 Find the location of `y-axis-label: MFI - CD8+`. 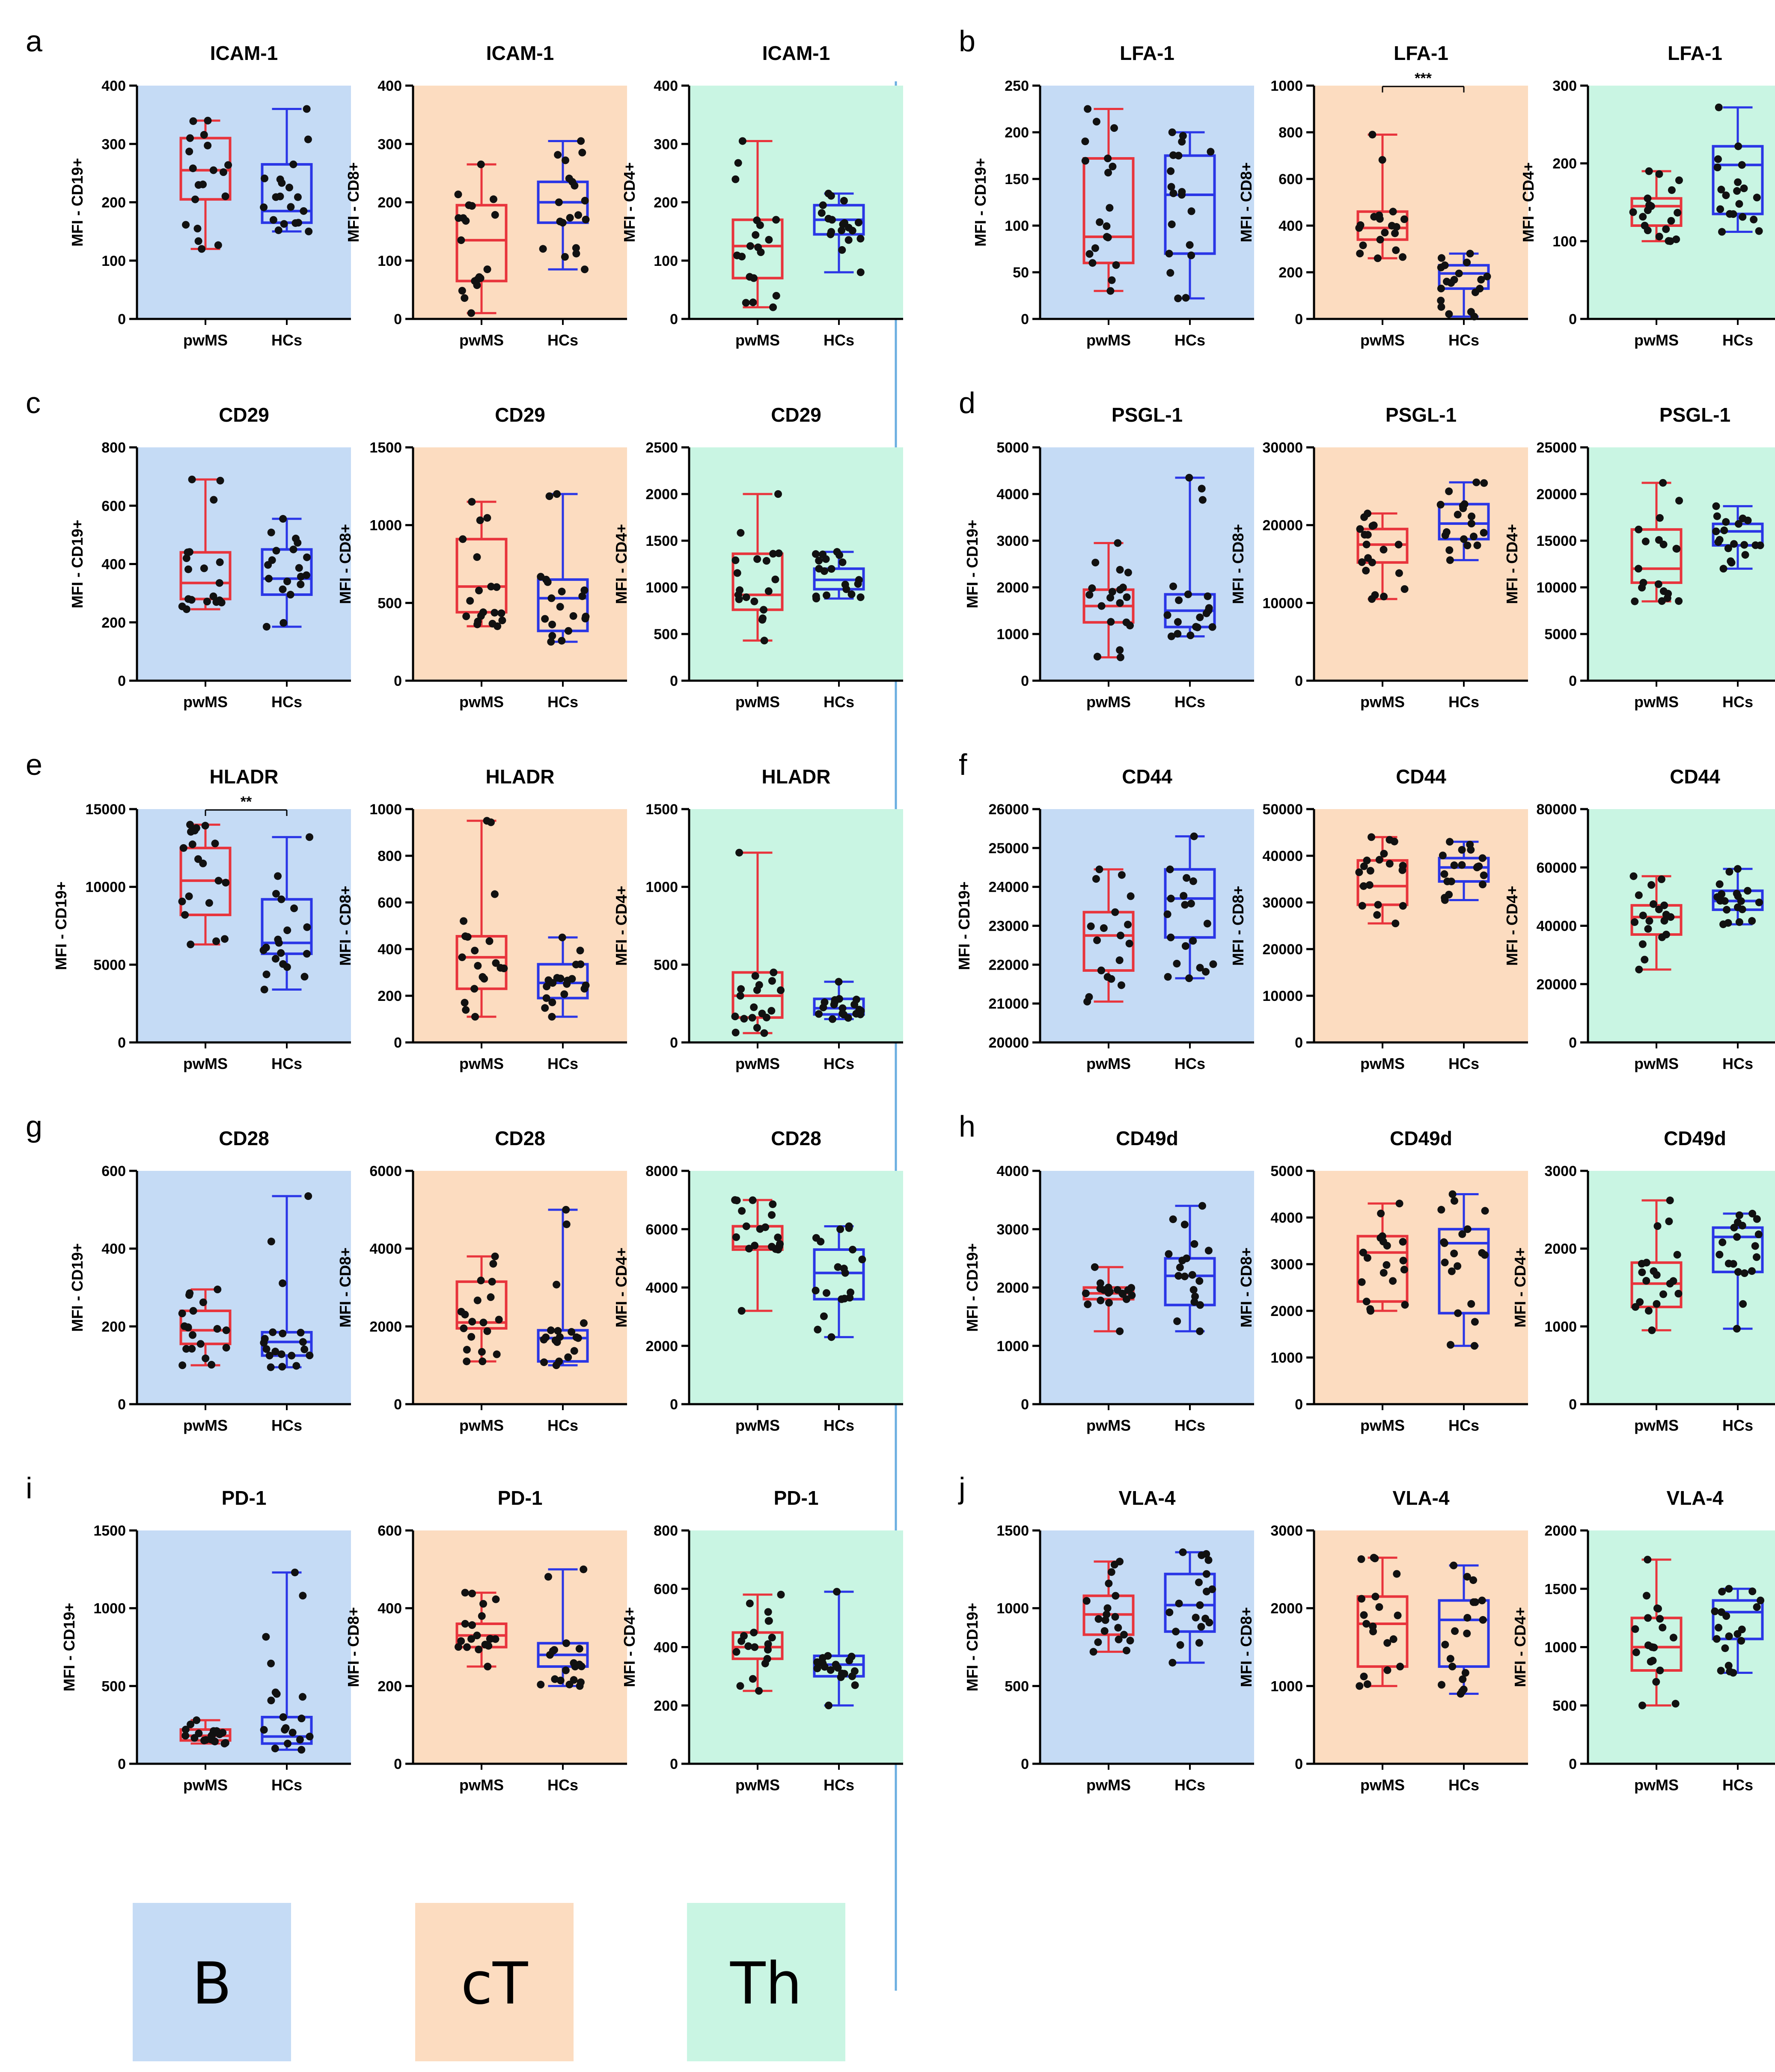

y-axis-label: MFI - CD8+ is located at coordinates (1246, 1287).